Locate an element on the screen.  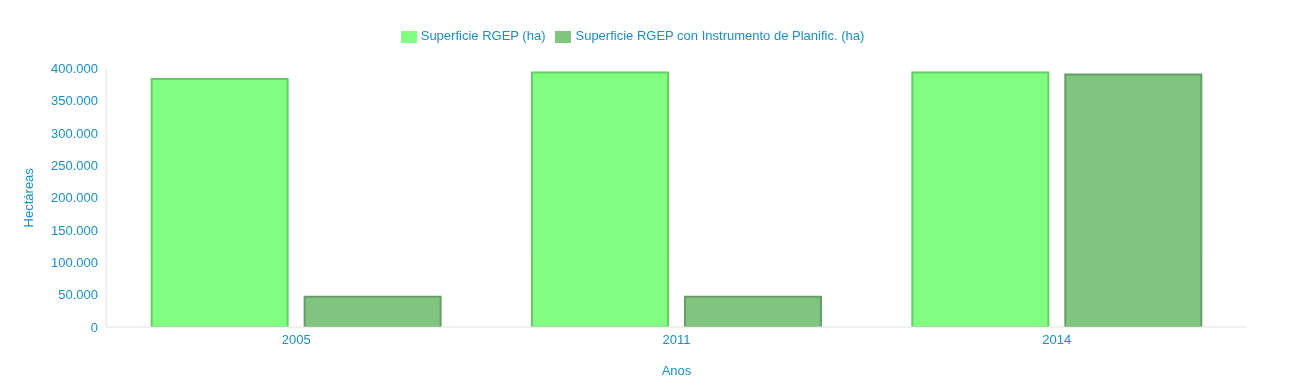
y-tick-label: 0 is located at coordinates (94, 327).